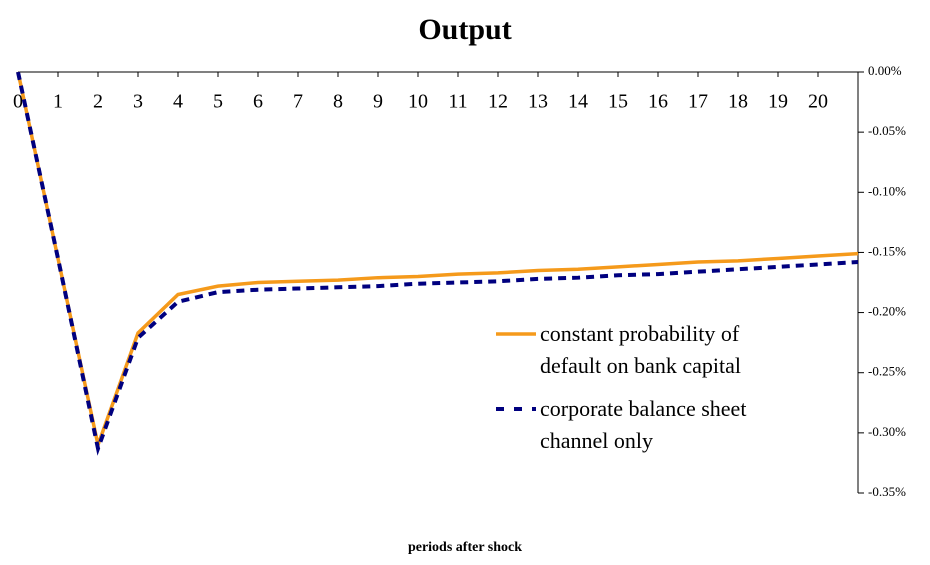  Describe the element at coordinates (457, 102) in the screenshot. I see `x-tick-label: 11` at that location.